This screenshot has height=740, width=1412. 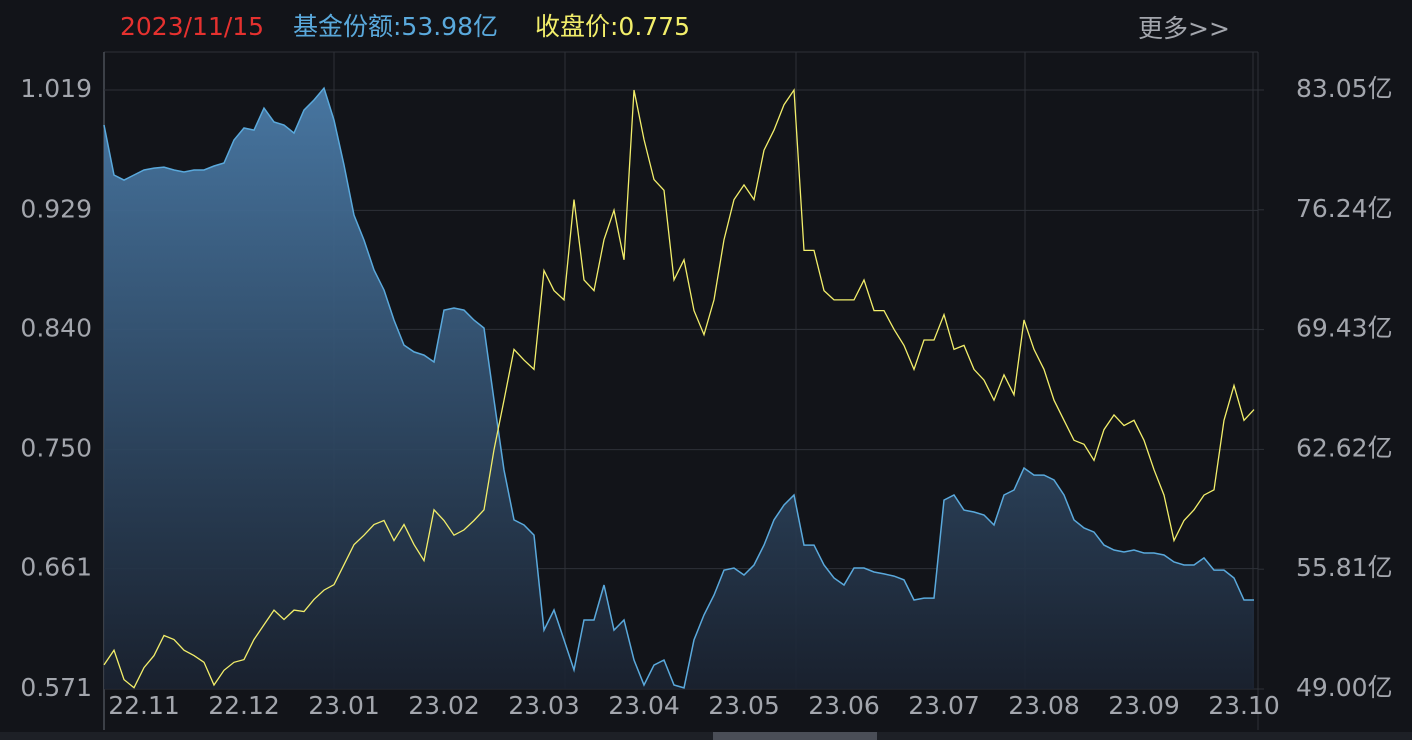 I want to click on x-tick-label: 22.12, so click(x=244, y=705).